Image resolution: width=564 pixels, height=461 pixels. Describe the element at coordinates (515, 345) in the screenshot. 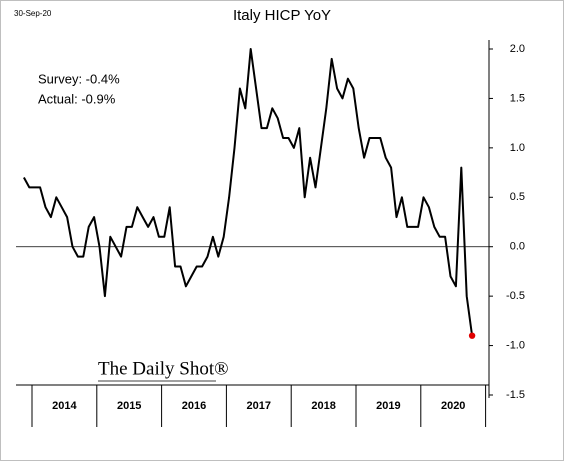

I see `y-tick-label: -1.0` at that location.